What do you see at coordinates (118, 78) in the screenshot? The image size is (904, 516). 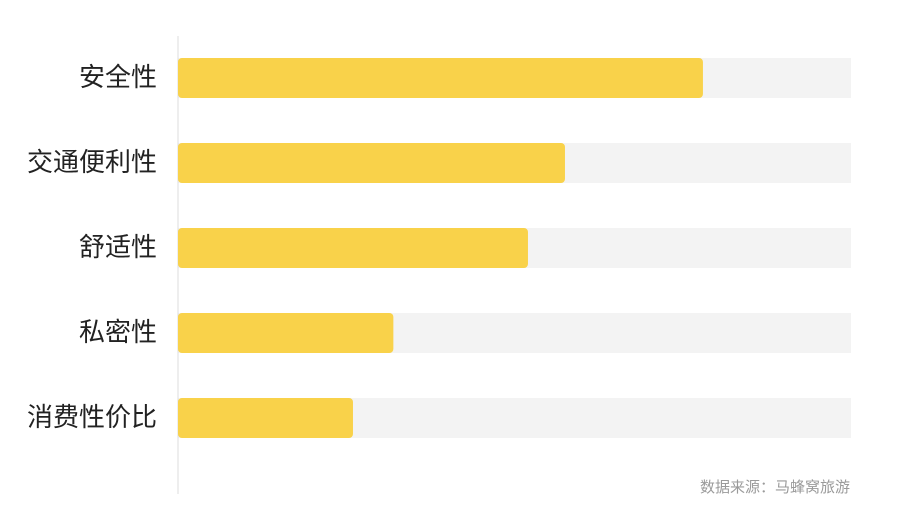 I see `category-label: 安全性` at bounding box center [118, 78].